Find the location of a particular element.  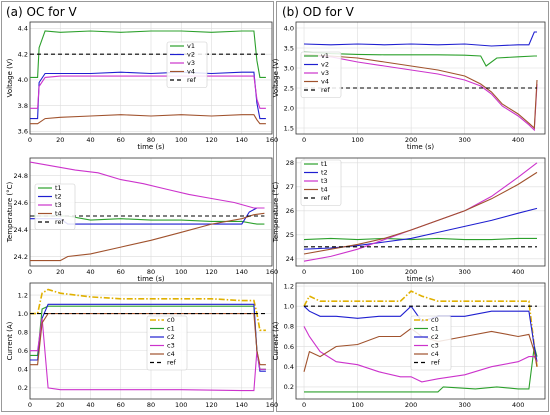

oc-voltage-legend-label-v2: v2 is located at coordinates (191, 55).